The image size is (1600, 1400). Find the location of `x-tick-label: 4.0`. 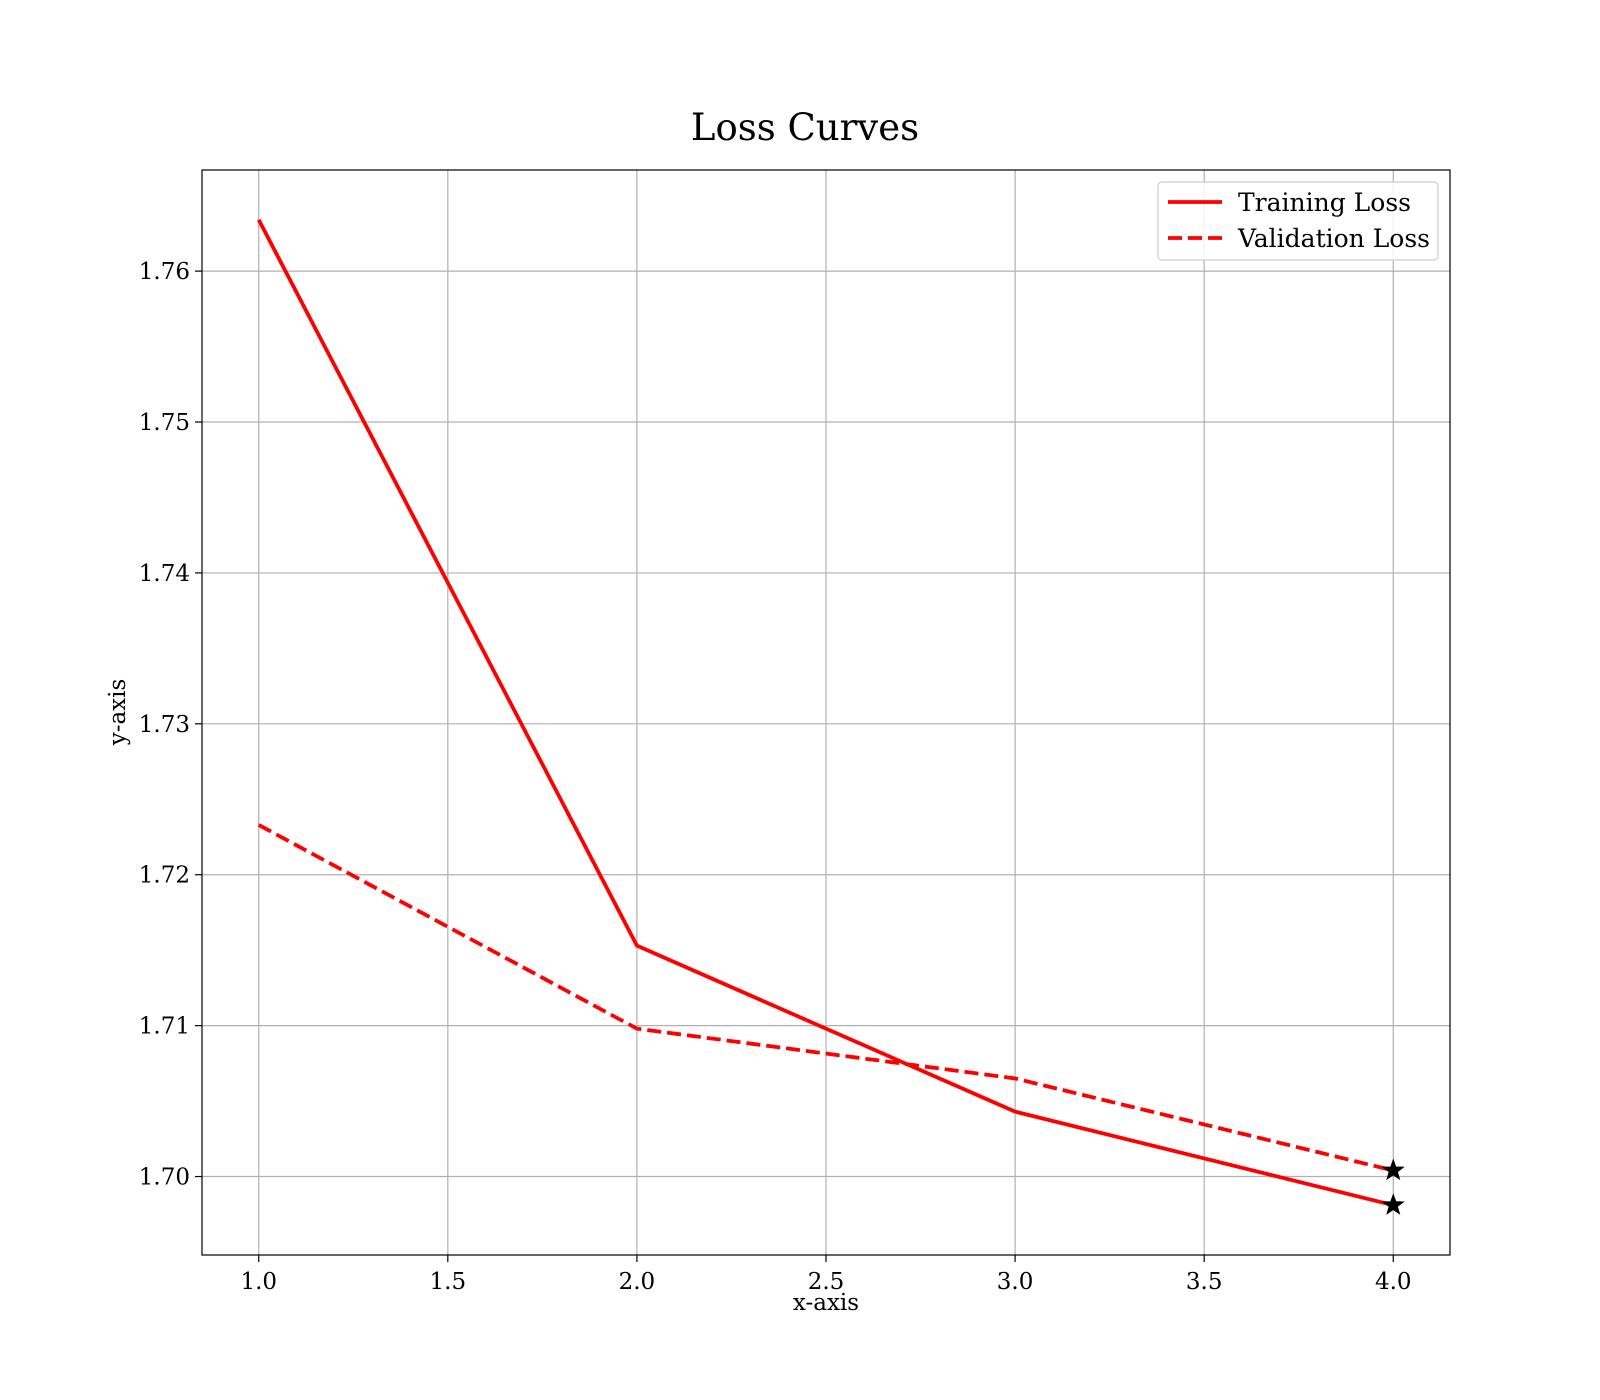

x-tick-label: 4.0 is located at coordinates (1393, 1282).